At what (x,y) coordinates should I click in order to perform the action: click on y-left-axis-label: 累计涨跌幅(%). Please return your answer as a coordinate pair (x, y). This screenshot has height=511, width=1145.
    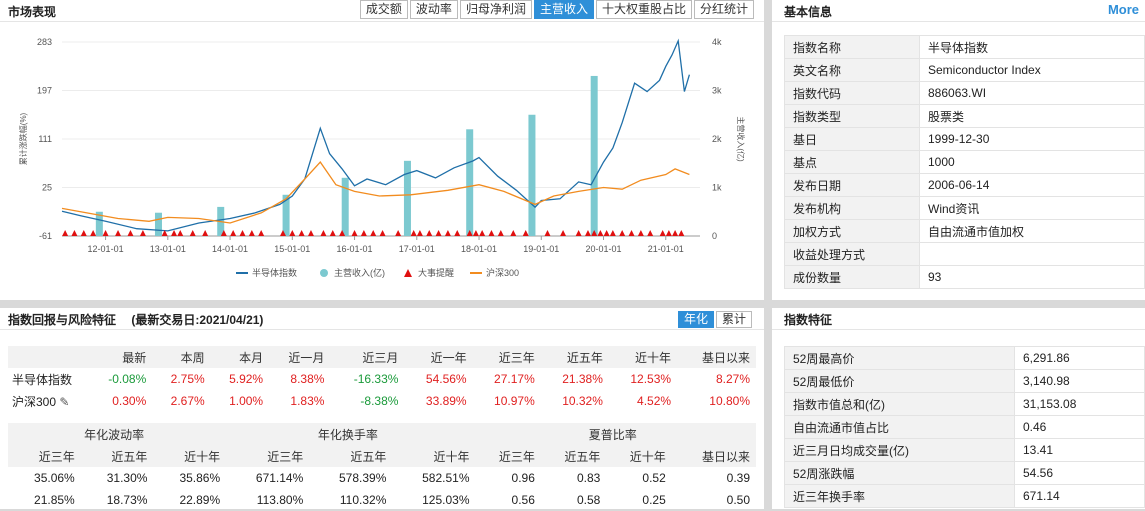
    Looking at the image, I should click on (23, 138).